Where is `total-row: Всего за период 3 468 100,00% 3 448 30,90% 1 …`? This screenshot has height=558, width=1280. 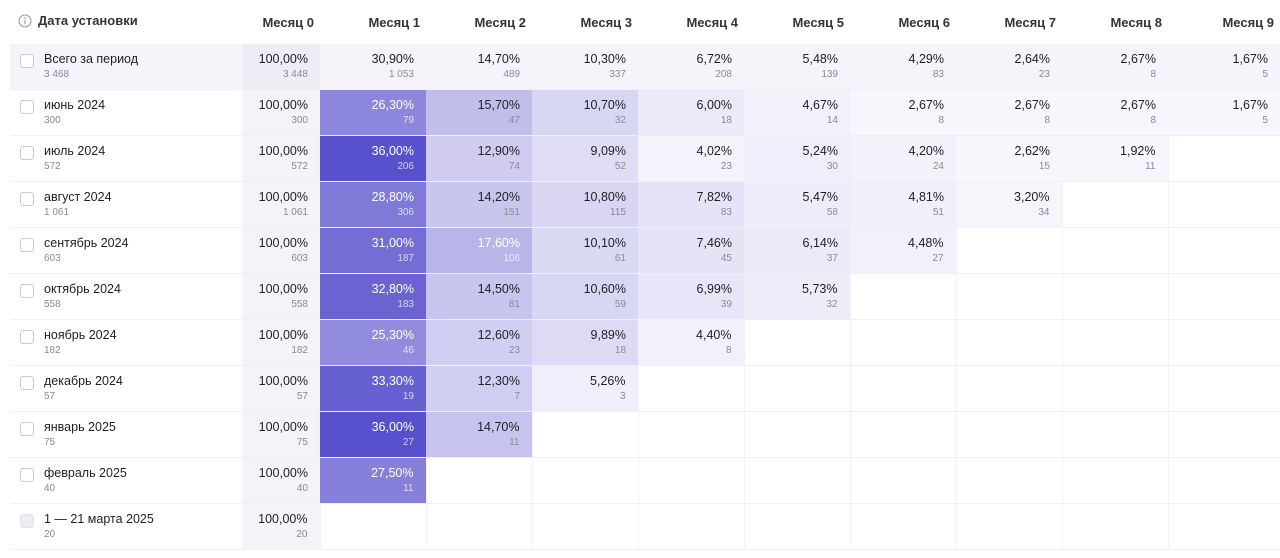
total-row: Всего за период 3 468 100,00% 3 448 30,90% 1 … is located at coordinates (645, 67).